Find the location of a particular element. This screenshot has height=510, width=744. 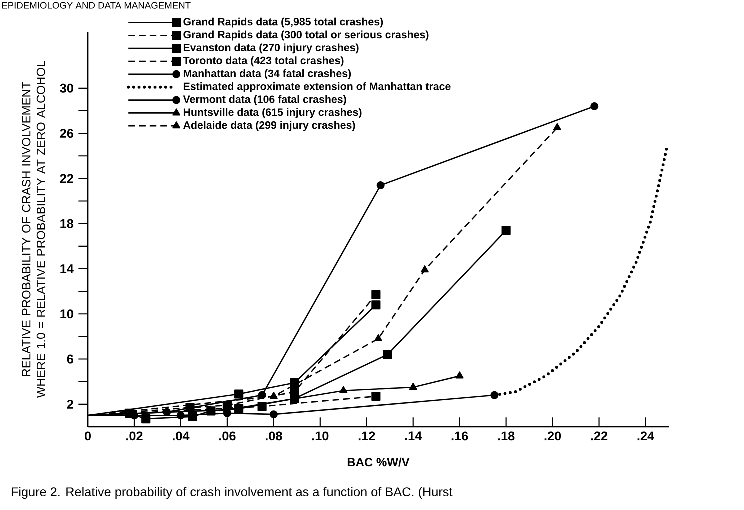

y-axis-title: RELATIVE PROBABILITY OF CRASH INVOLVEMENT WHERE 1.0 = RELATIVE PROBABILITY AT ZERO ALCOHOL is located at coordinates (34, 229).